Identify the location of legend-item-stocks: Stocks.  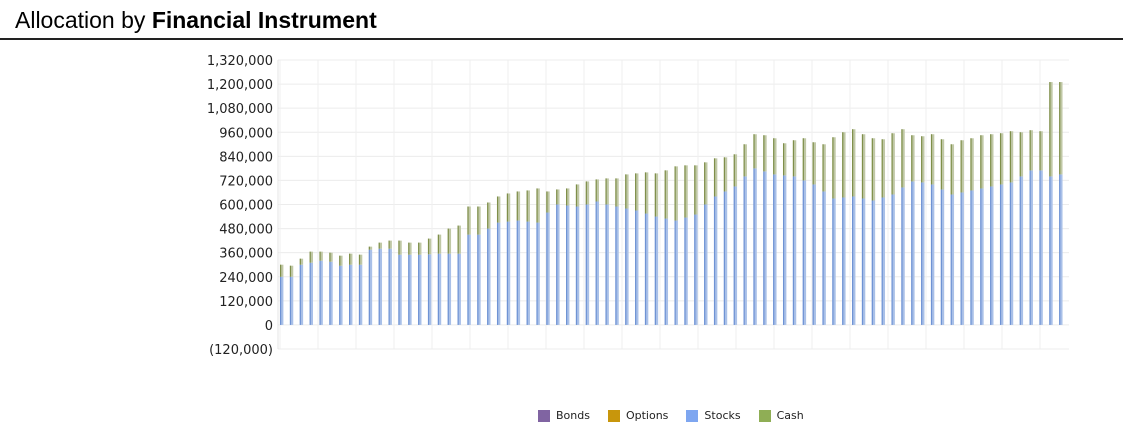
(713, 415).